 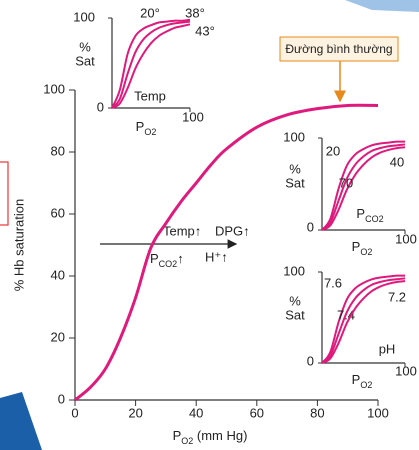 I want to click on series-label: 7.6, so click(x=333, y=282).